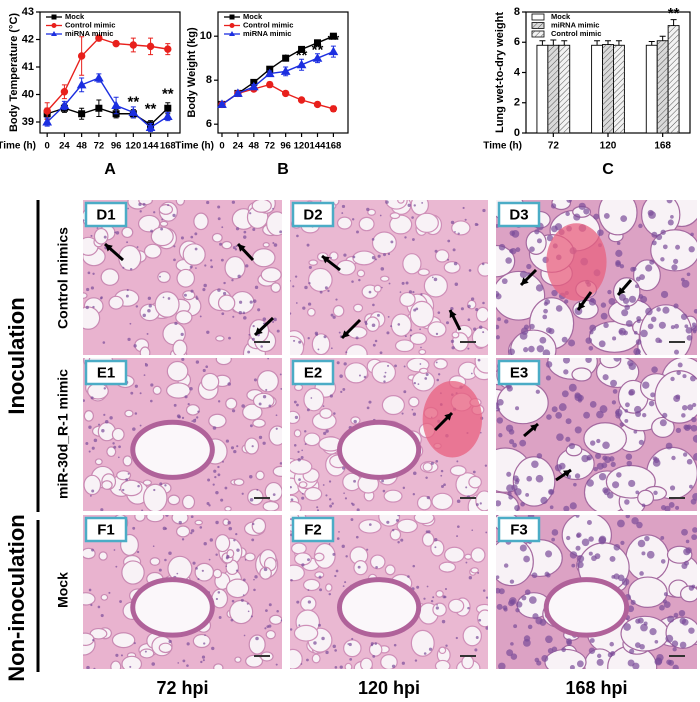 The height and width of the screenshot is (702, 700). What do you see at coordinates (596, 434) in the screenshot?
I see `micrograph: E3` at bounding box center [596, 434].